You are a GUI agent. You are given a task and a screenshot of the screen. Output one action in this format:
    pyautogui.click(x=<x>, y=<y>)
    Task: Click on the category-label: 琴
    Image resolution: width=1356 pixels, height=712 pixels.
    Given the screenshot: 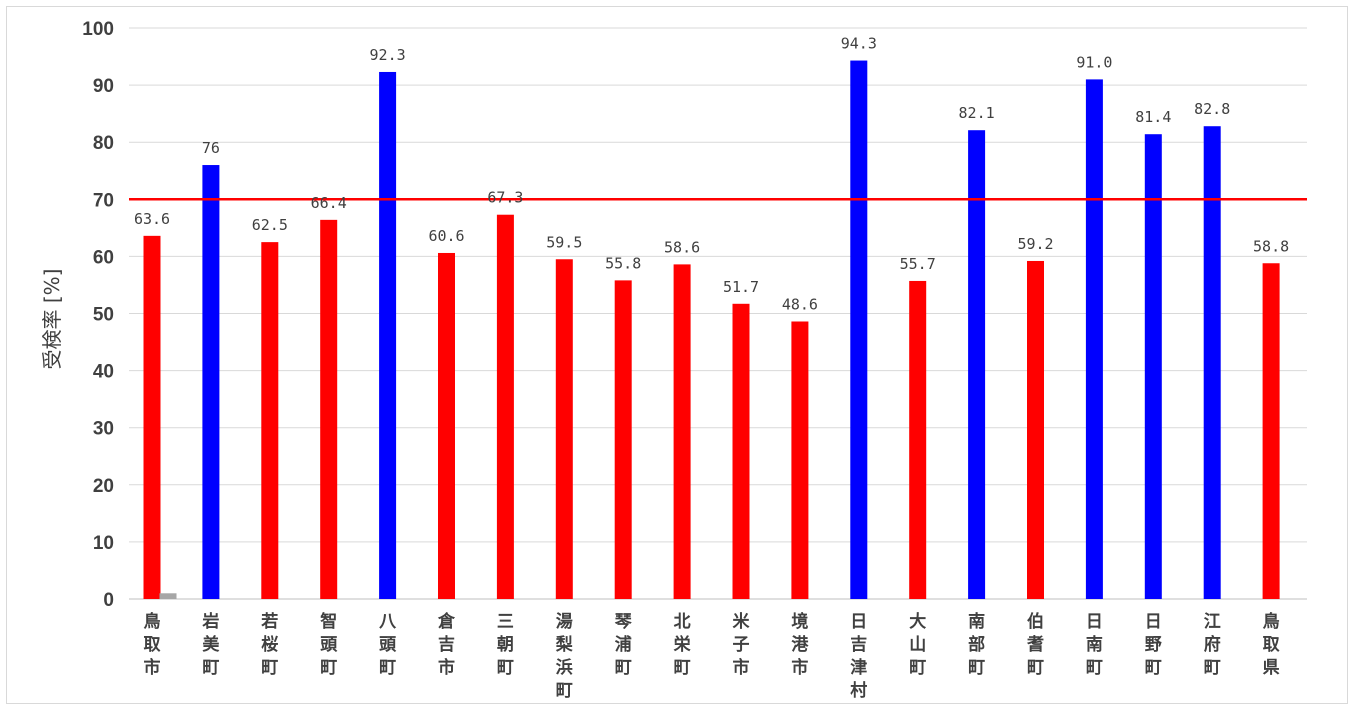 What is the action you would take?
    pyautogui.click(x=623, y=622)
    